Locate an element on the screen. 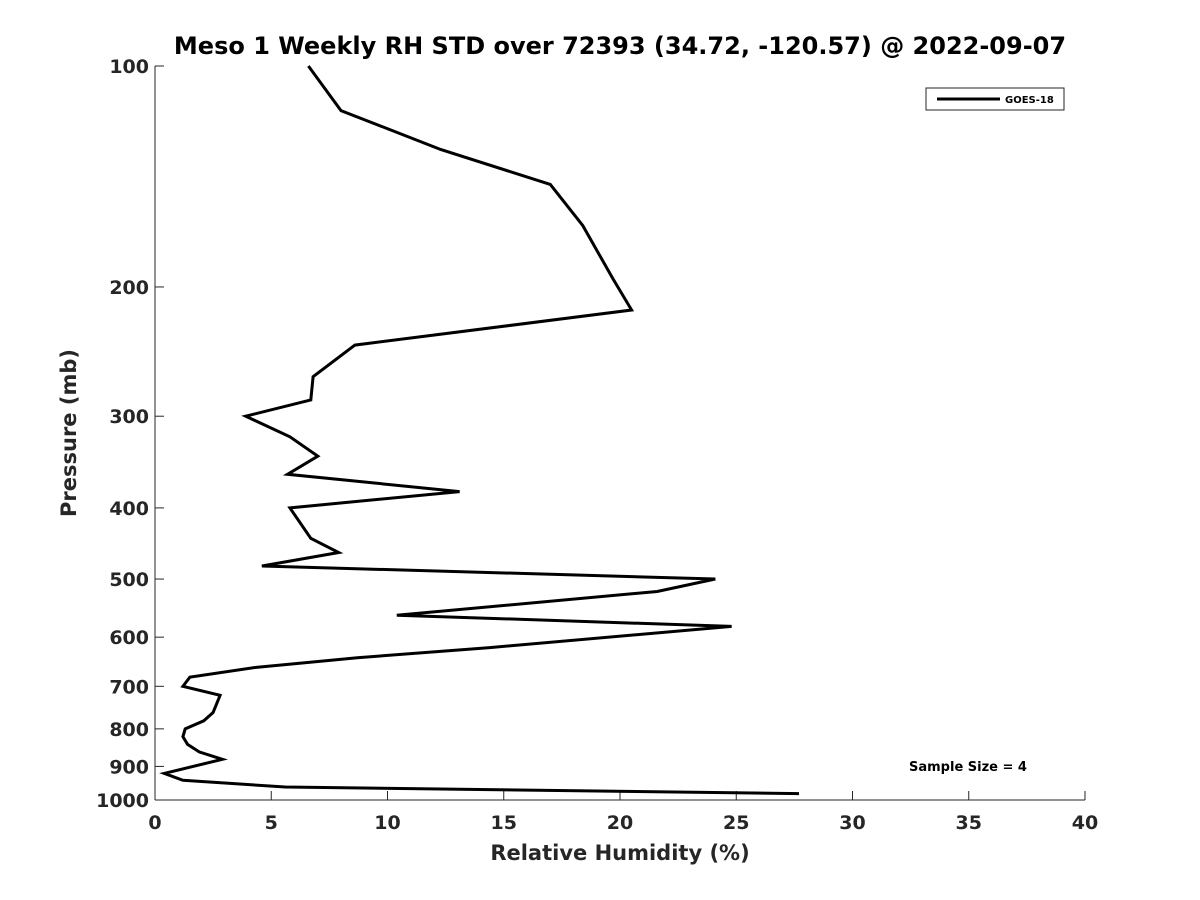 This screenshot has height=900, width=1200. x-tick-label: 20 is located at coordinates (620, 823).